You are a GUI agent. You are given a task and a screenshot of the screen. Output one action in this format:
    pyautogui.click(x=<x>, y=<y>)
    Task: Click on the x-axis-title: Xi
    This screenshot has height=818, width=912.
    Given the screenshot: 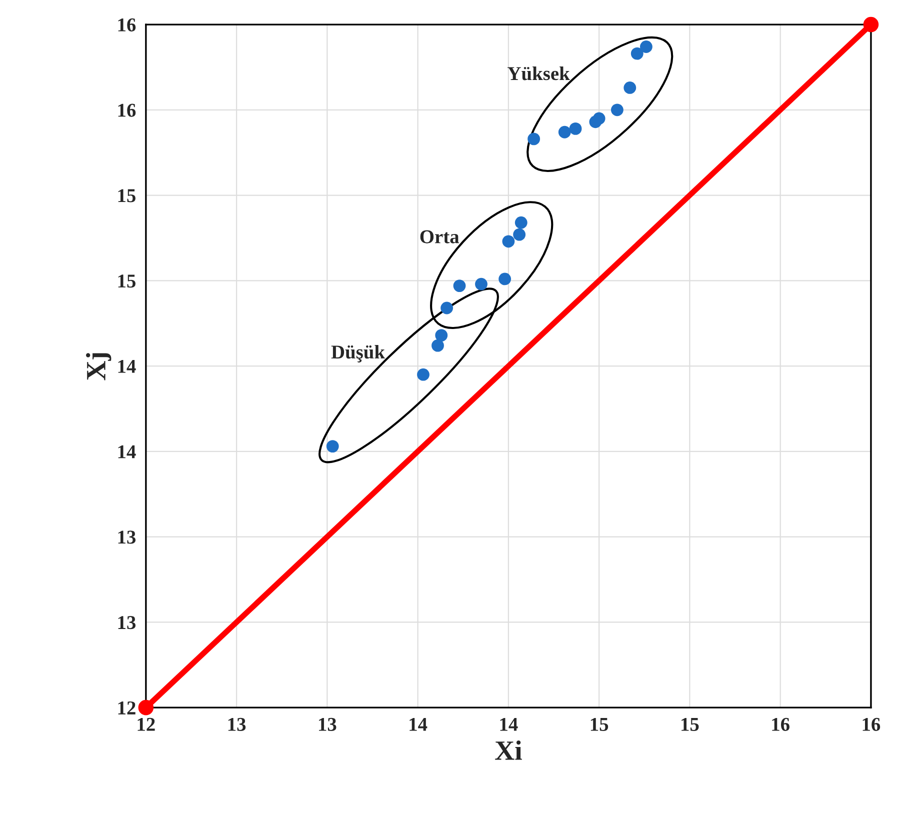 What is the action you would take?
    pyautogui.click(x=508, y=750)
    